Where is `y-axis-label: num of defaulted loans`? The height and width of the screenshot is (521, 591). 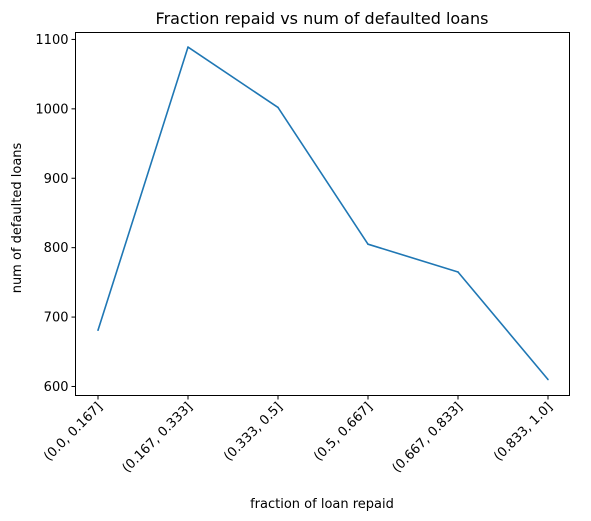
y-axis-label: num of defaulted loans is located at coordinates (17, 217).